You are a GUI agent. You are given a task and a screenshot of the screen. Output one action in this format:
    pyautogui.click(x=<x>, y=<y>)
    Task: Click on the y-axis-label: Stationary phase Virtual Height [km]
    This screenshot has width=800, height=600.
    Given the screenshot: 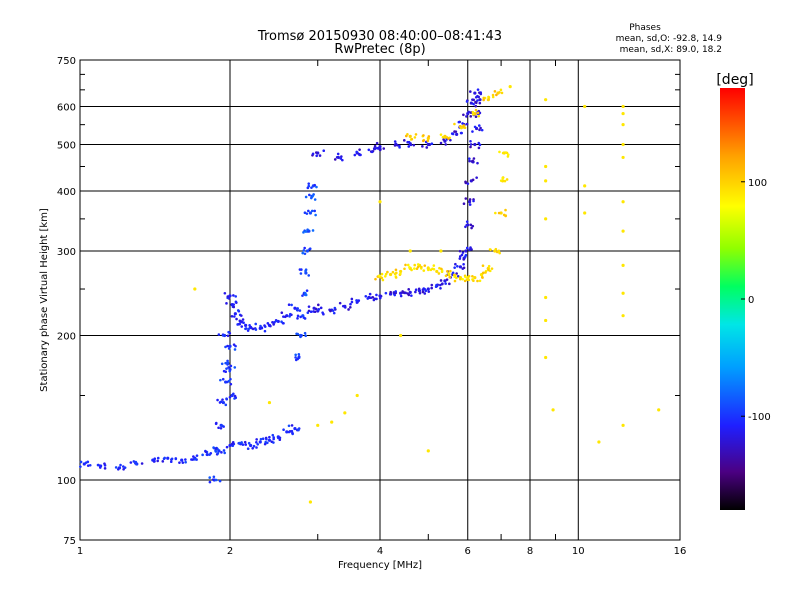 What is the action you would take?
    pyautogui.click(x=44, y=300)
    